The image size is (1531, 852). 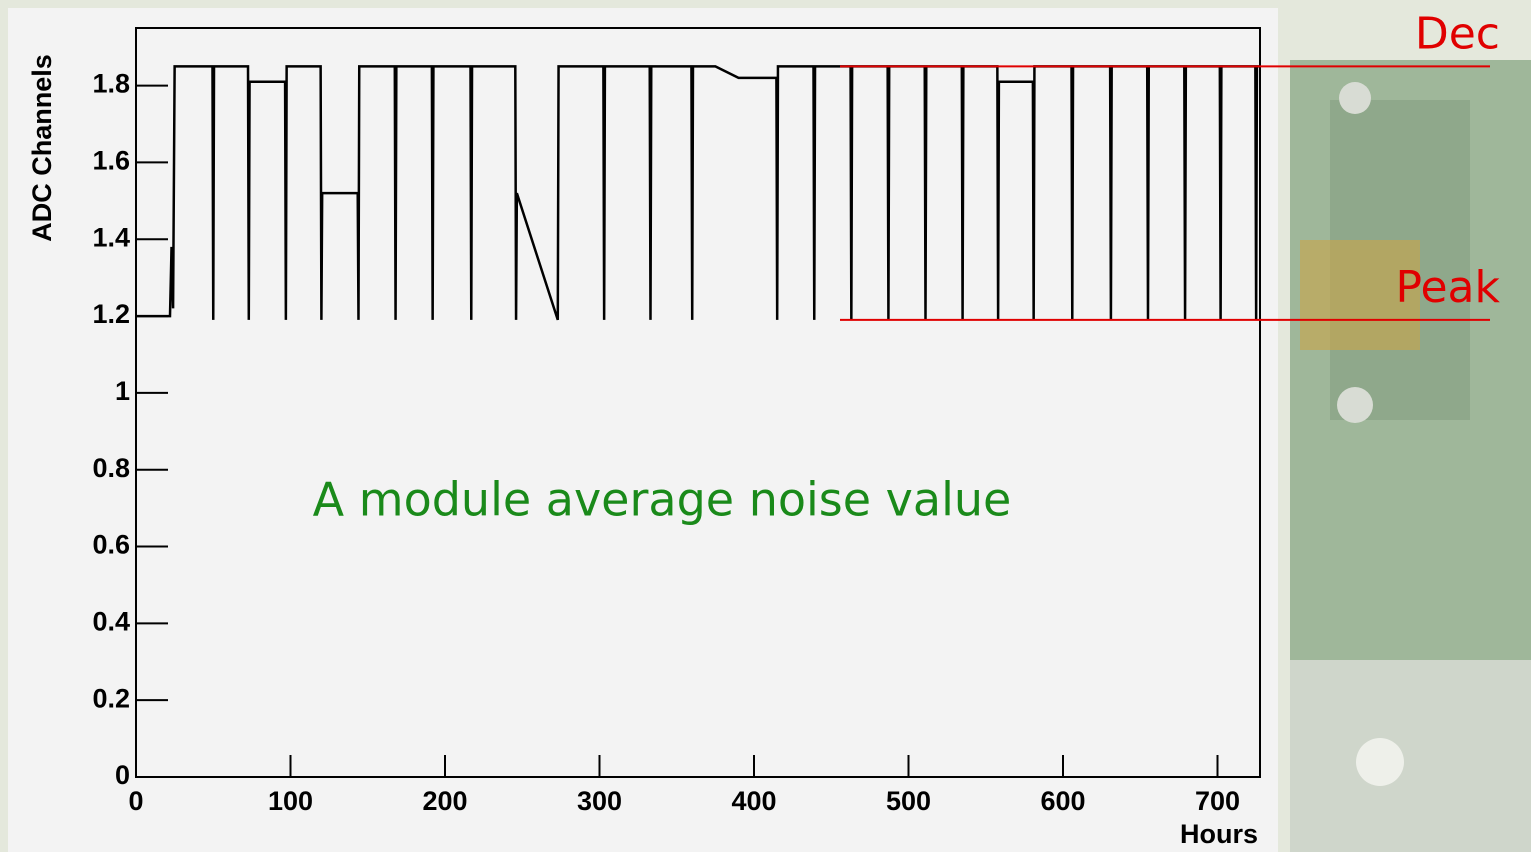 What do you see at coordinates (122, 775) in the screenshot?
I see `y-tick-label: 0` at bounding box center [122, 775].